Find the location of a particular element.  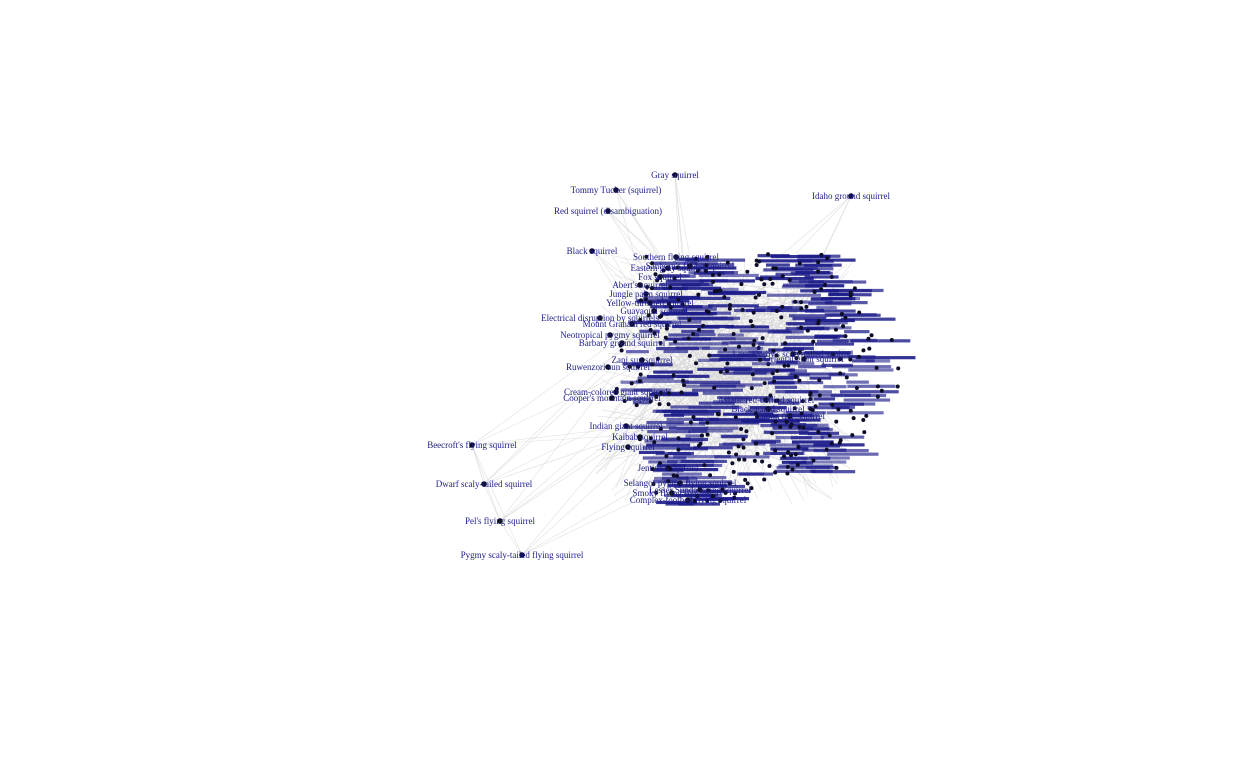

graph-node: Selangor pygmy flying squirrel is located at coordinates (680, 483).